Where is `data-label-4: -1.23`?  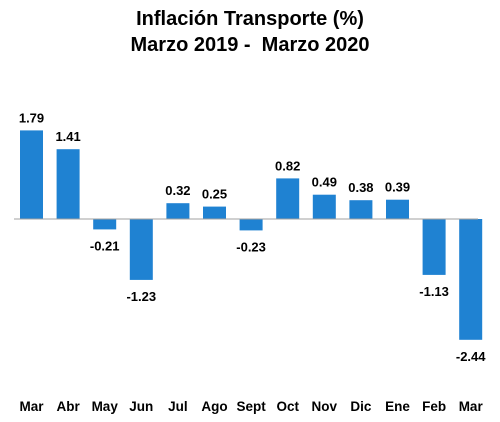
data-label-4: -1.23 is located at coordinates (141, 296).